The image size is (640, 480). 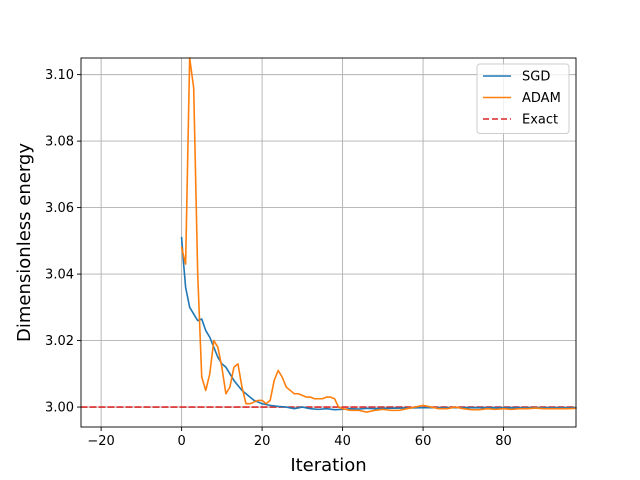 What do you see at coordinates (59, 142) in the screenshot?
I see `y-tick-label: 3.08` at bounding box center [59, 142].